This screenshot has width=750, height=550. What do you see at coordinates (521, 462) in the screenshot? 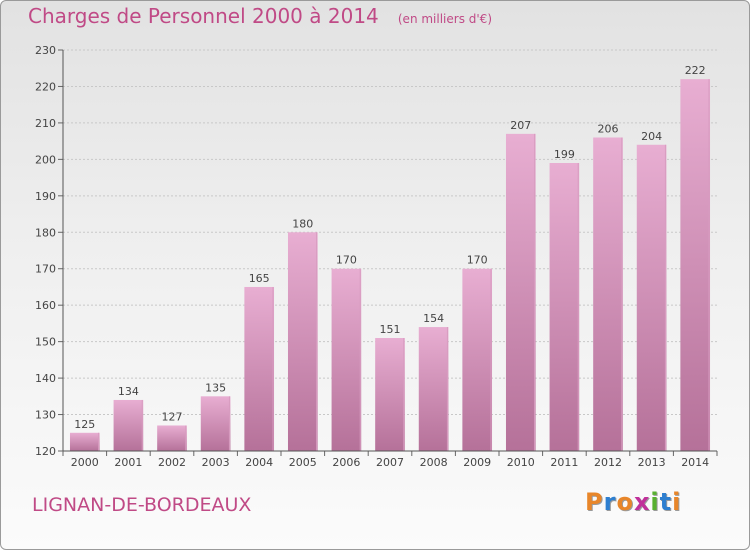
I see `x-tick-label: 2010` at bounding box center [521, 462].